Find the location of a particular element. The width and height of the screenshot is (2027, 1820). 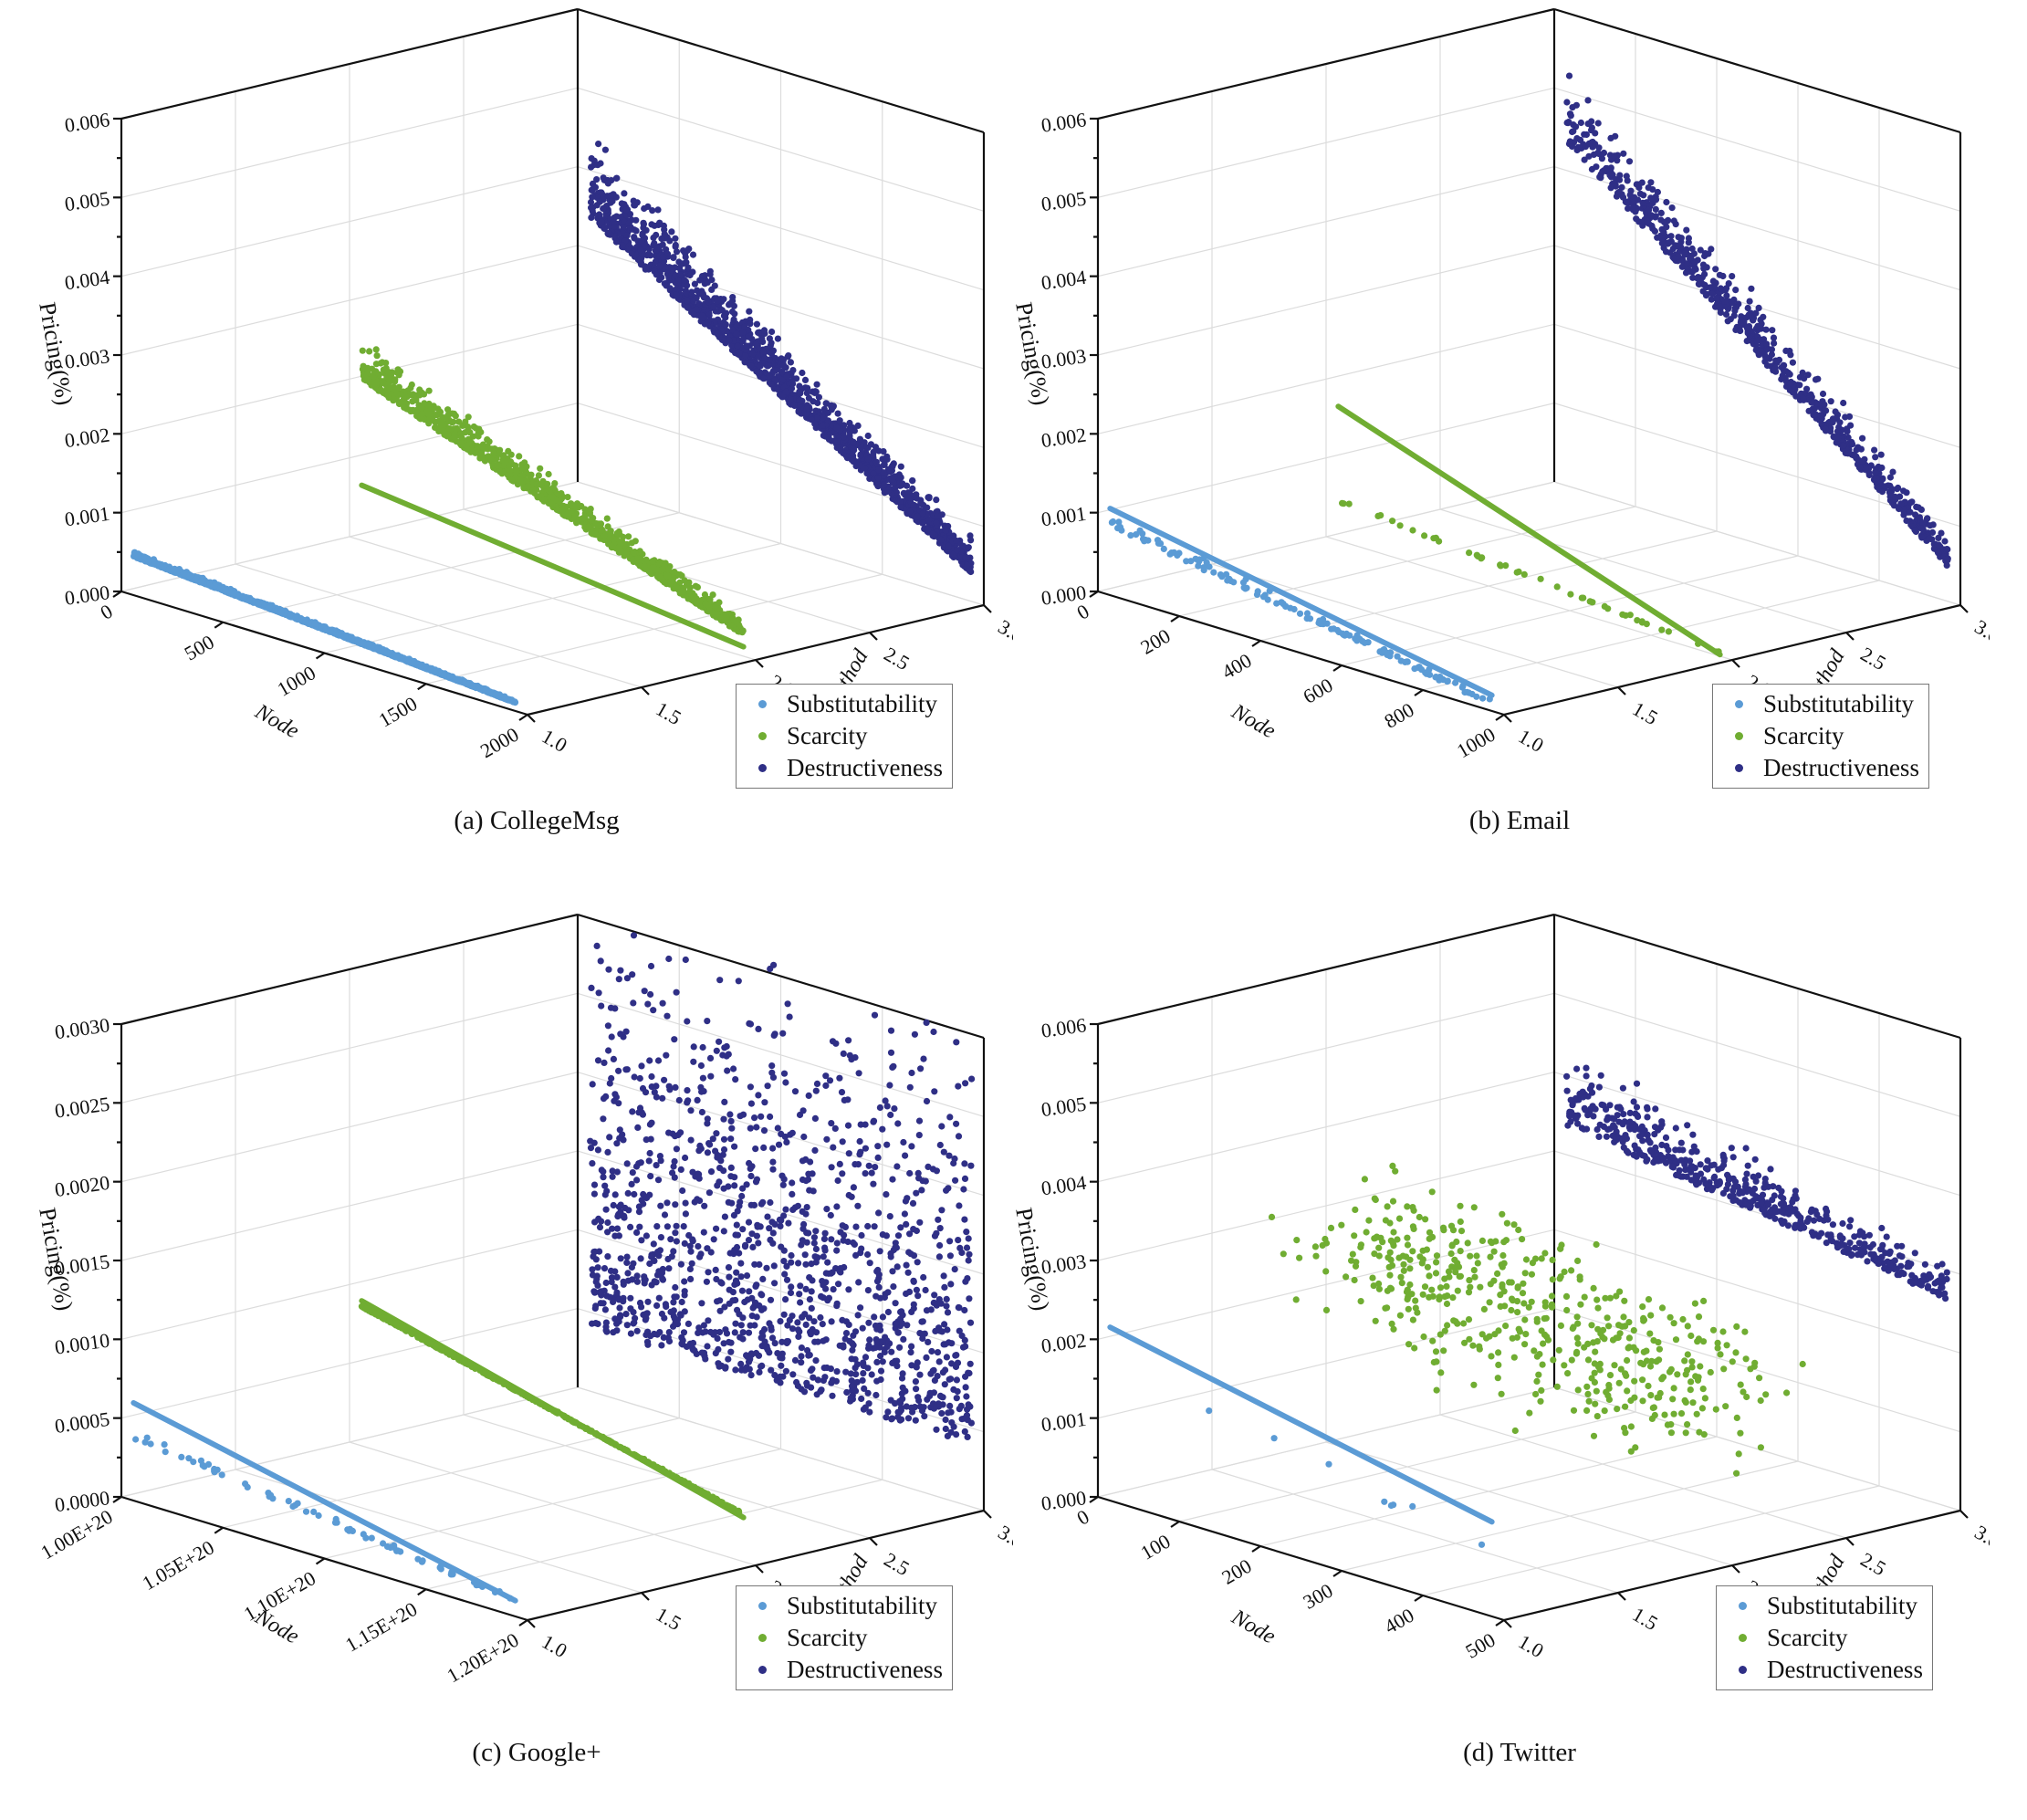

caption: (b) Email is located at coordinates (1519, 821).